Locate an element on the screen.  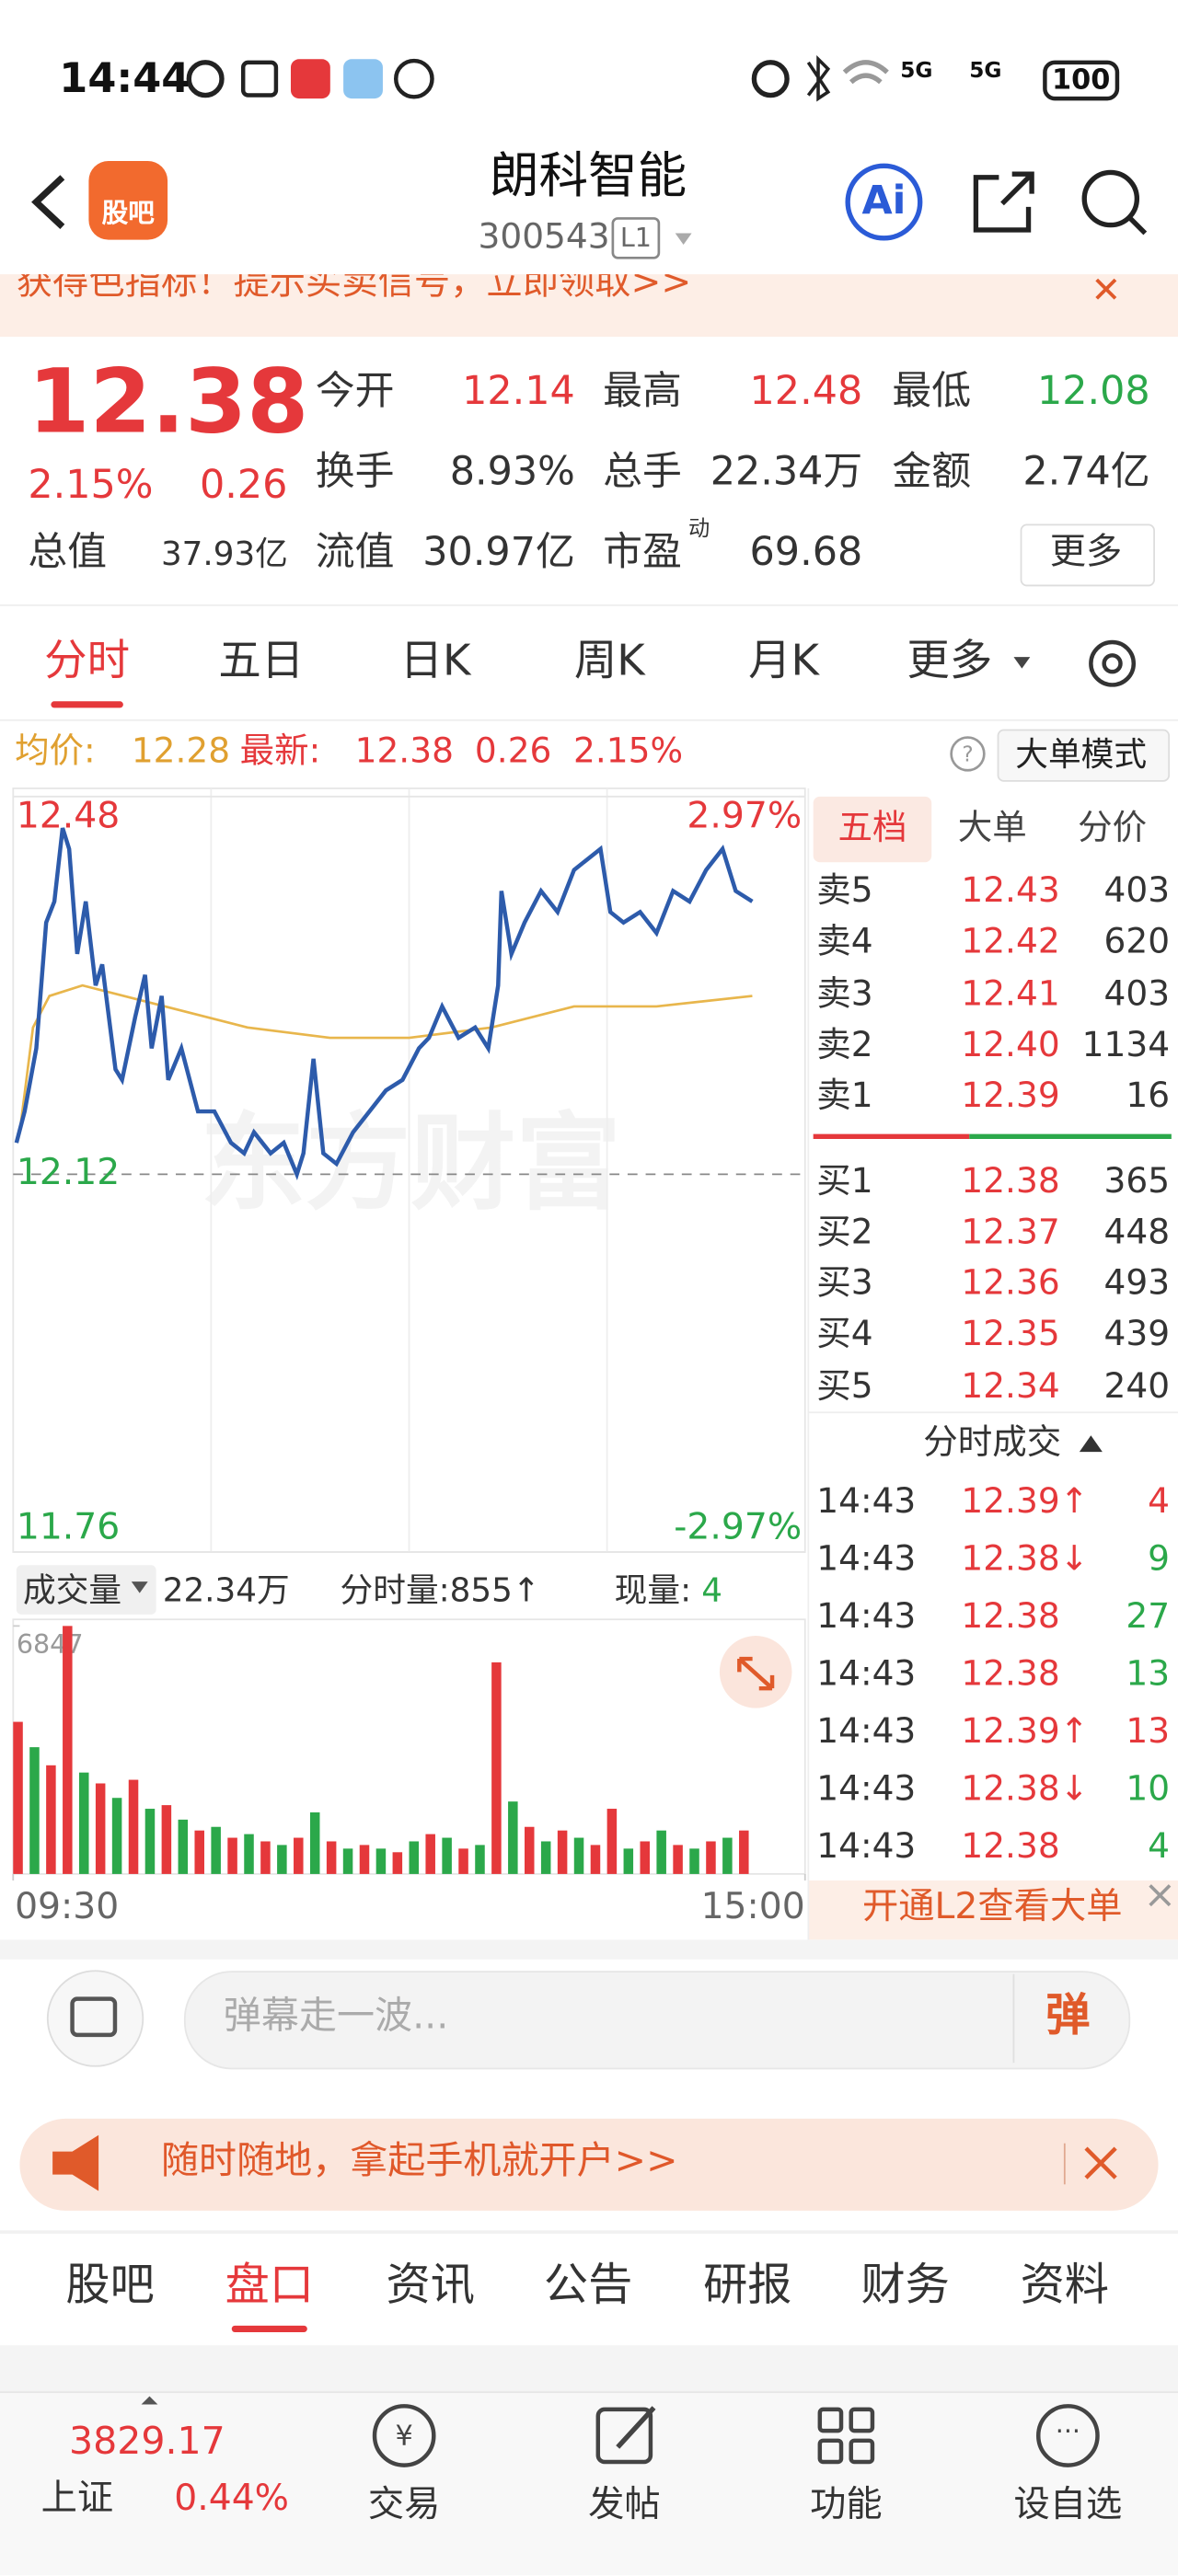
help-icon: ? is located at coordinates (968, 754).